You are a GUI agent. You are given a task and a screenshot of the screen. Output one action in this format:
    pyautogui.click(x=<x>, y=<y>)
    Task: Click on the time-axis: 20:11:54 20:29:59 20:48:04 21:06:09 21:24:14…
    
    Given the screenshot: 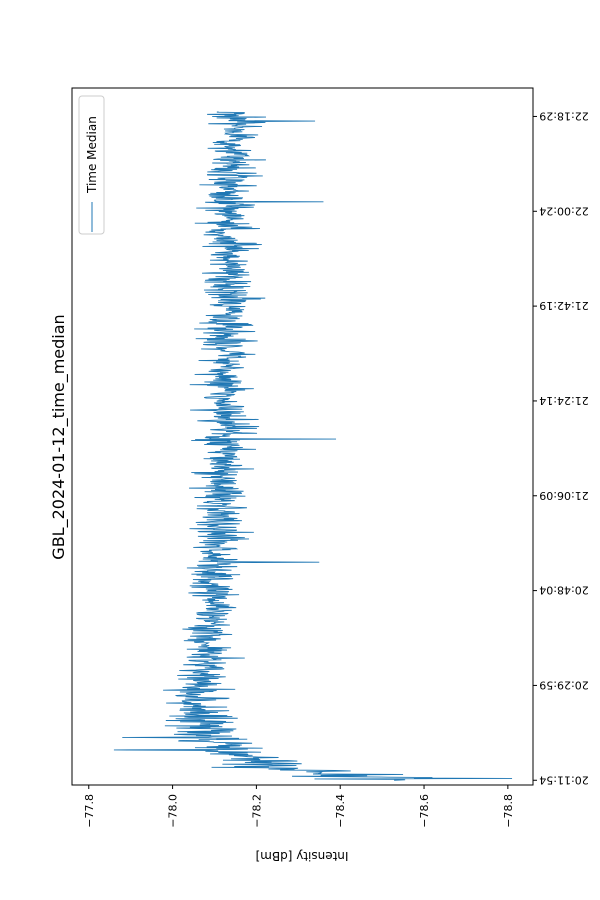 What is the action you would take?
    pyautogui.click(x=561, y=447)
    